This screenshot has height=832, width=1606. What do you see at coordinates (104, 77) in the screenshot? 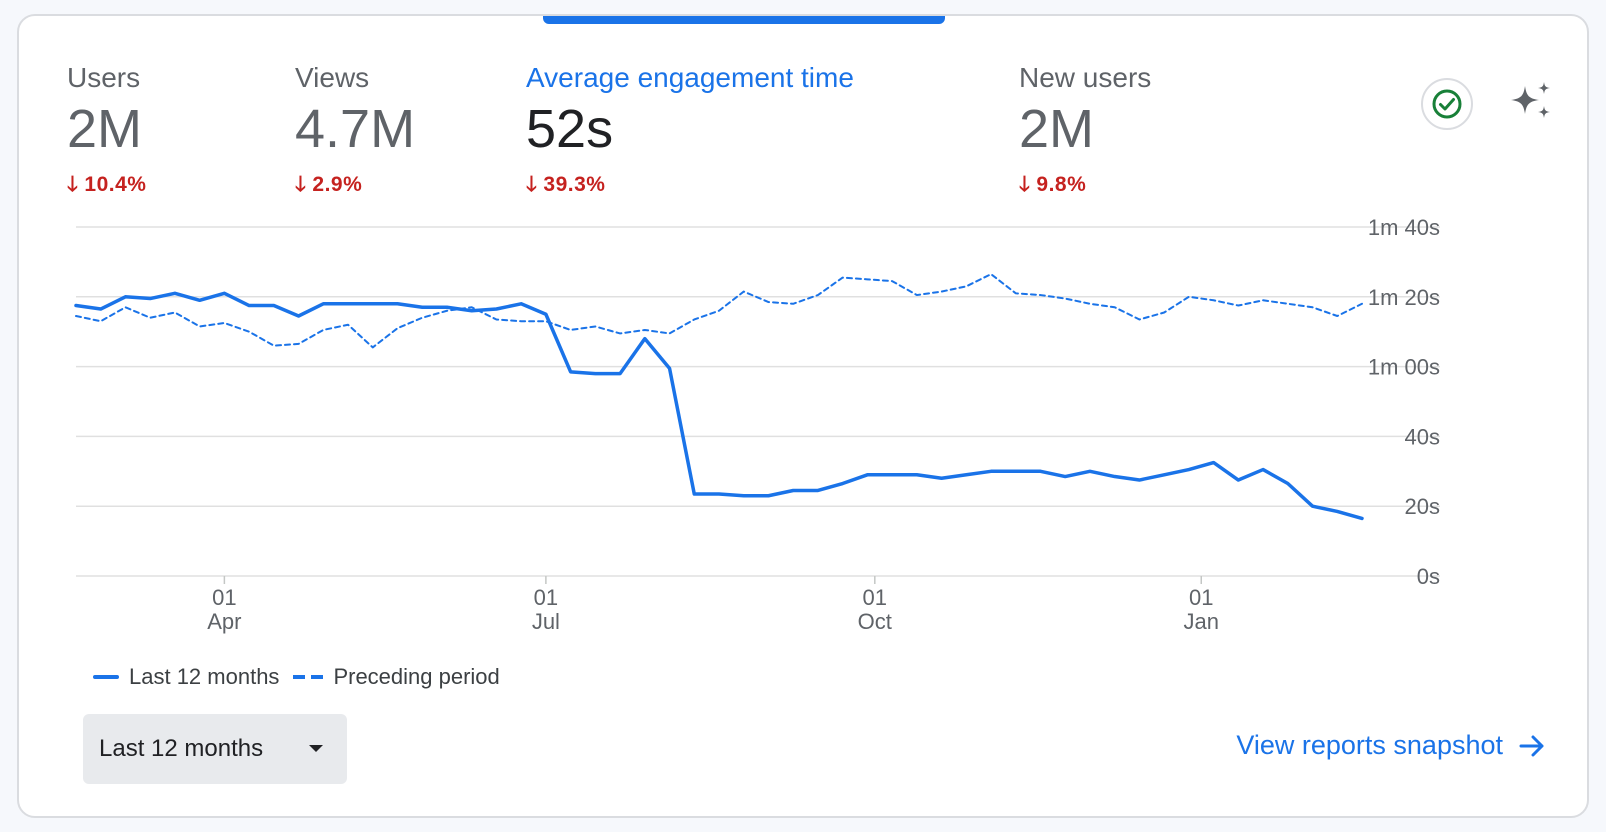
I see `metric-label: Users` at bounding box center [104, 77].